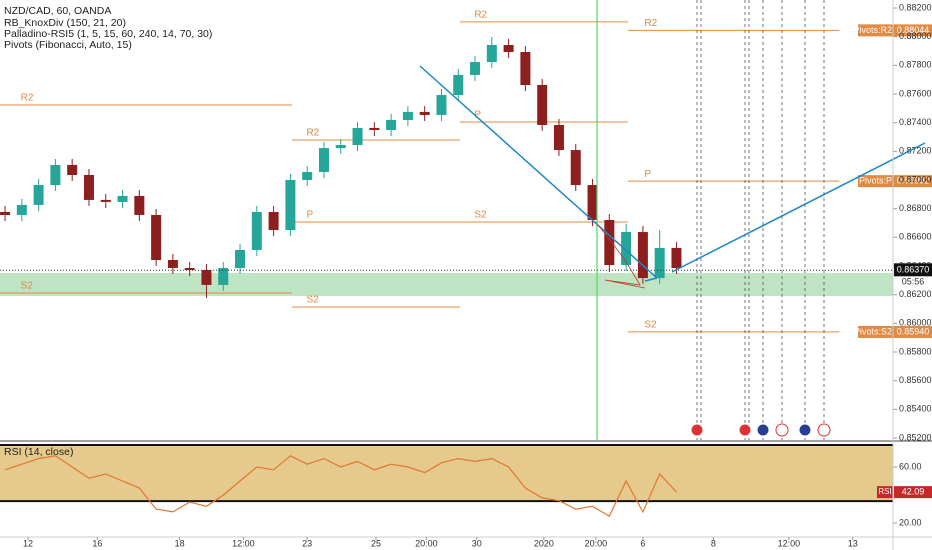 This screenshot has height=550, width=932. I want to click on last-price-badge, so click(913, 270).